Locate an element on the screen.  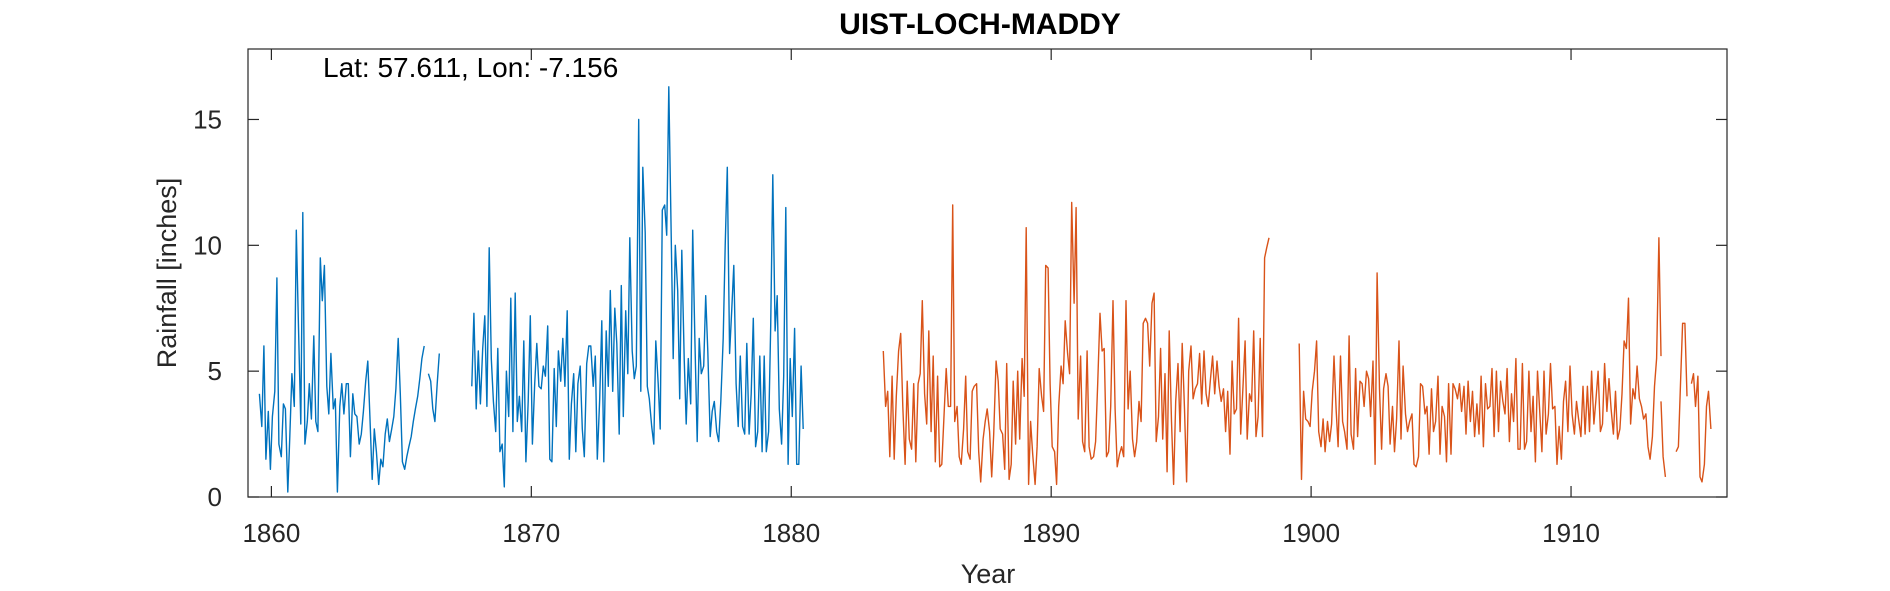
chart-title: UIST-LOCH-MADDY is located at coordinates (980, 24).